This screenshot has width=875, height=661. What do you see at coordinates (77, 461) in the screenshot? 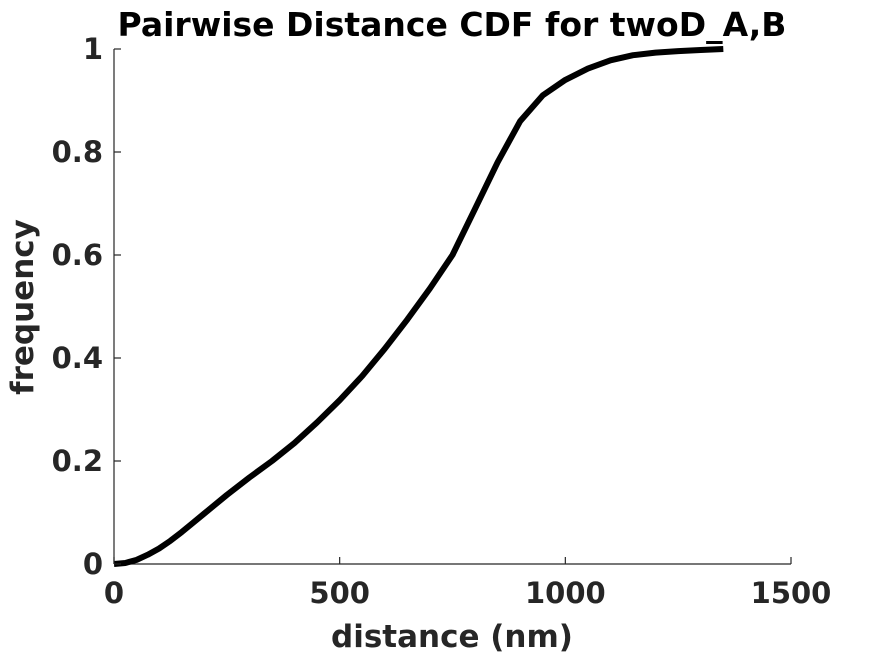
I see `y-tick-label: 0.2` at bounding box center [77, 461].